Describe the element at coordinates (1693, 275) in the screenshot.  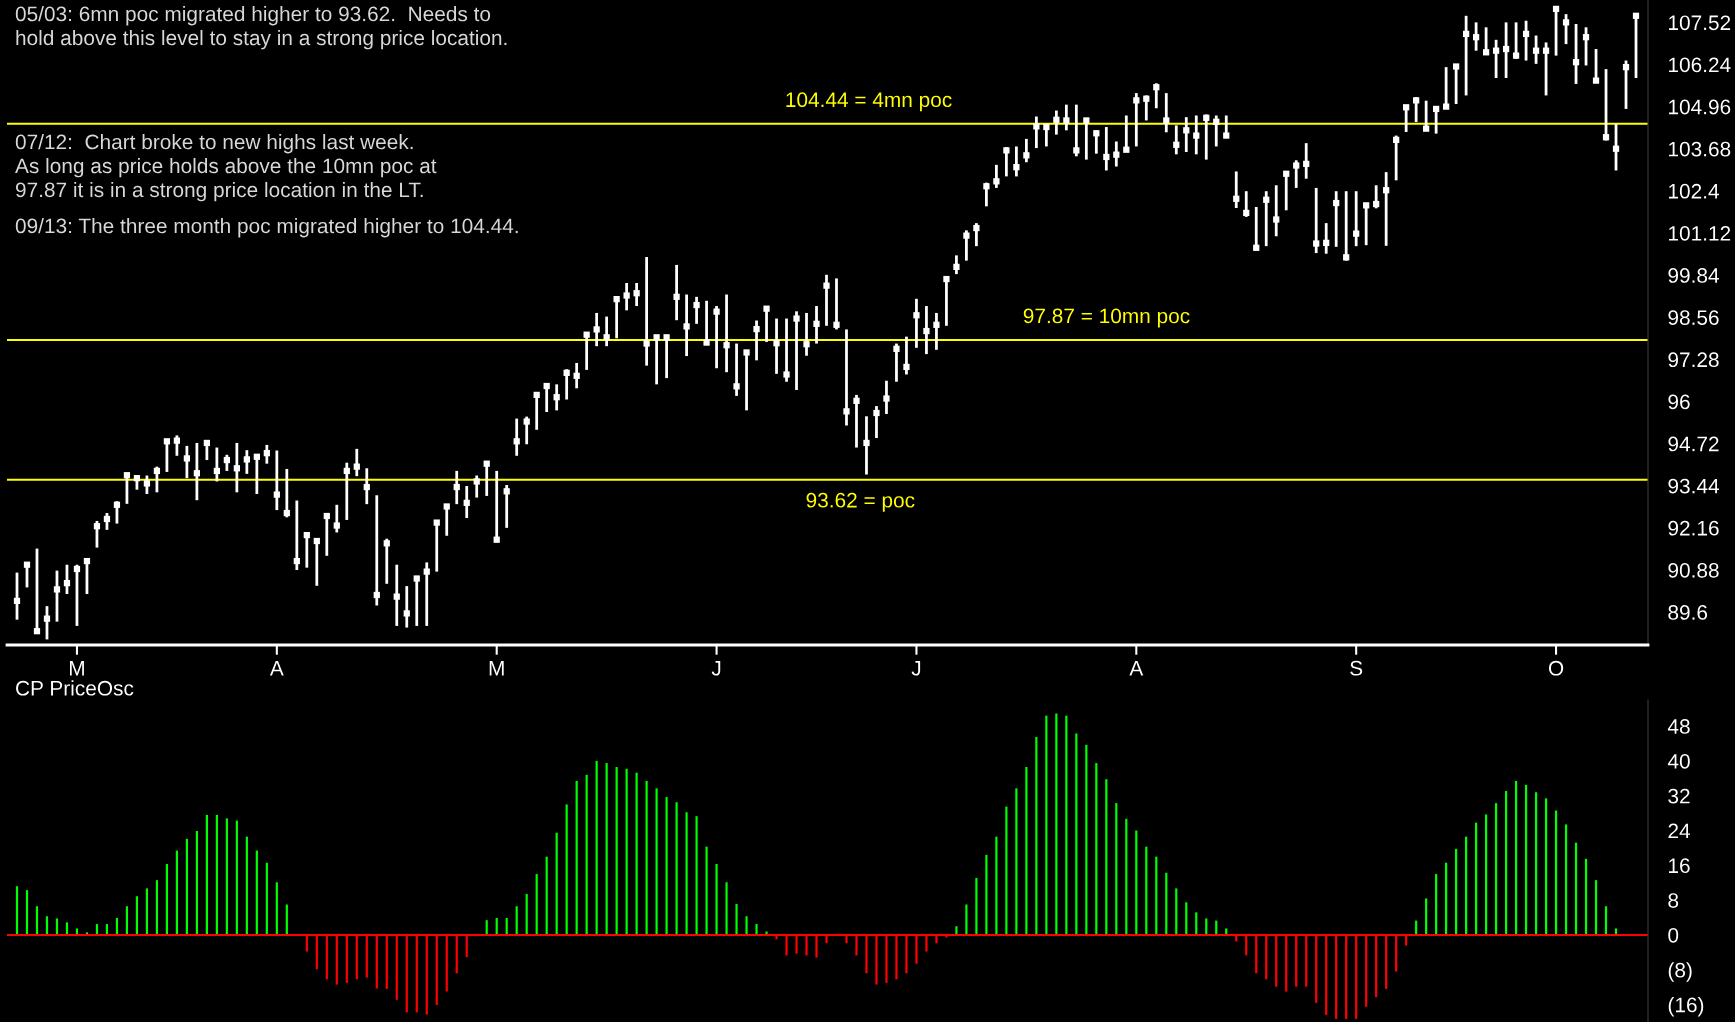
I see `y-tick-label: 99.84` at that location.